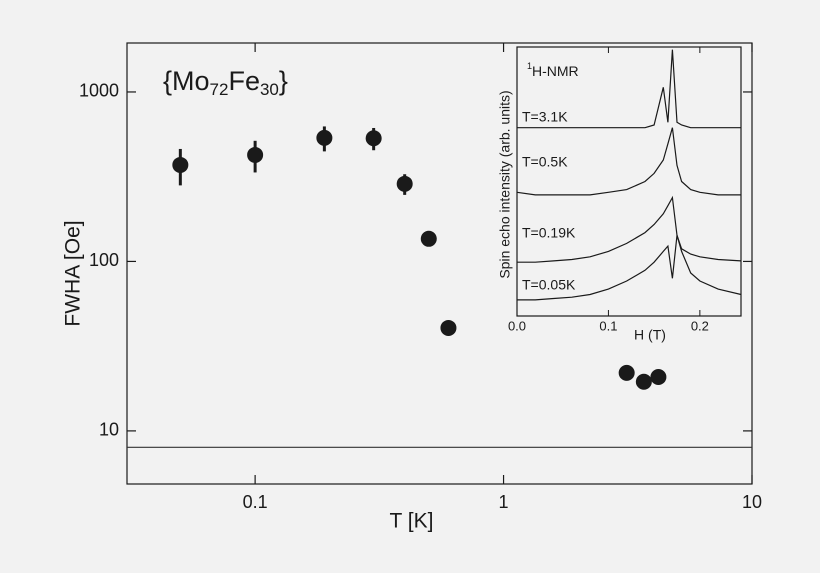  Describe the element at coordinates (650, 335) in the screenshot. I see `inset-x-axis-label: H (T)` at that location.